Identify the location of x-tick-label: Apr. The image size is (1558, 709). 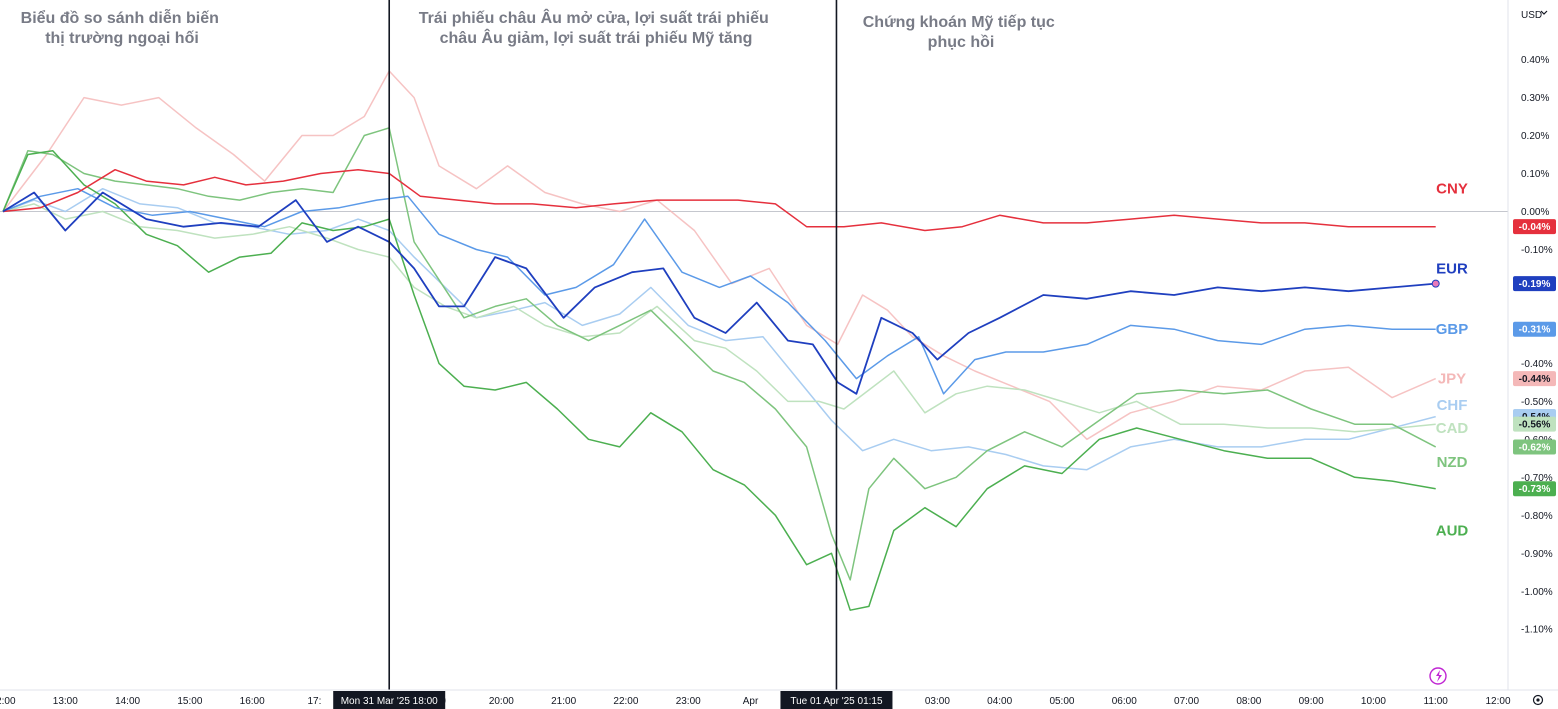
(751, 701).